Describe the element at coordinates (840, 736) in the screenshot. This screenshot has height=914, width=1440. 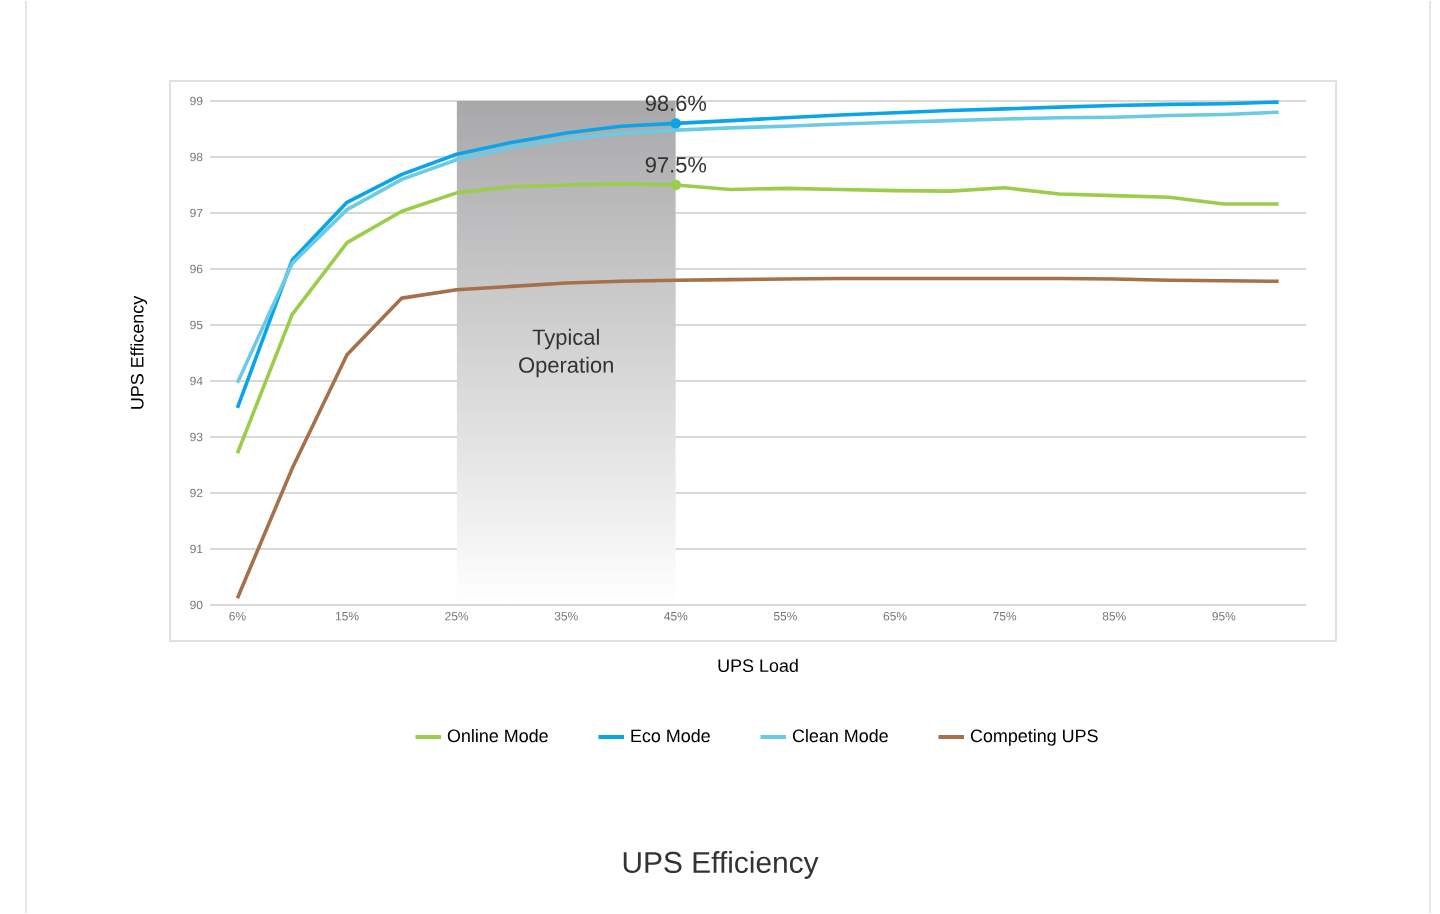
I see `legend-label: Clean Mode` at that location.